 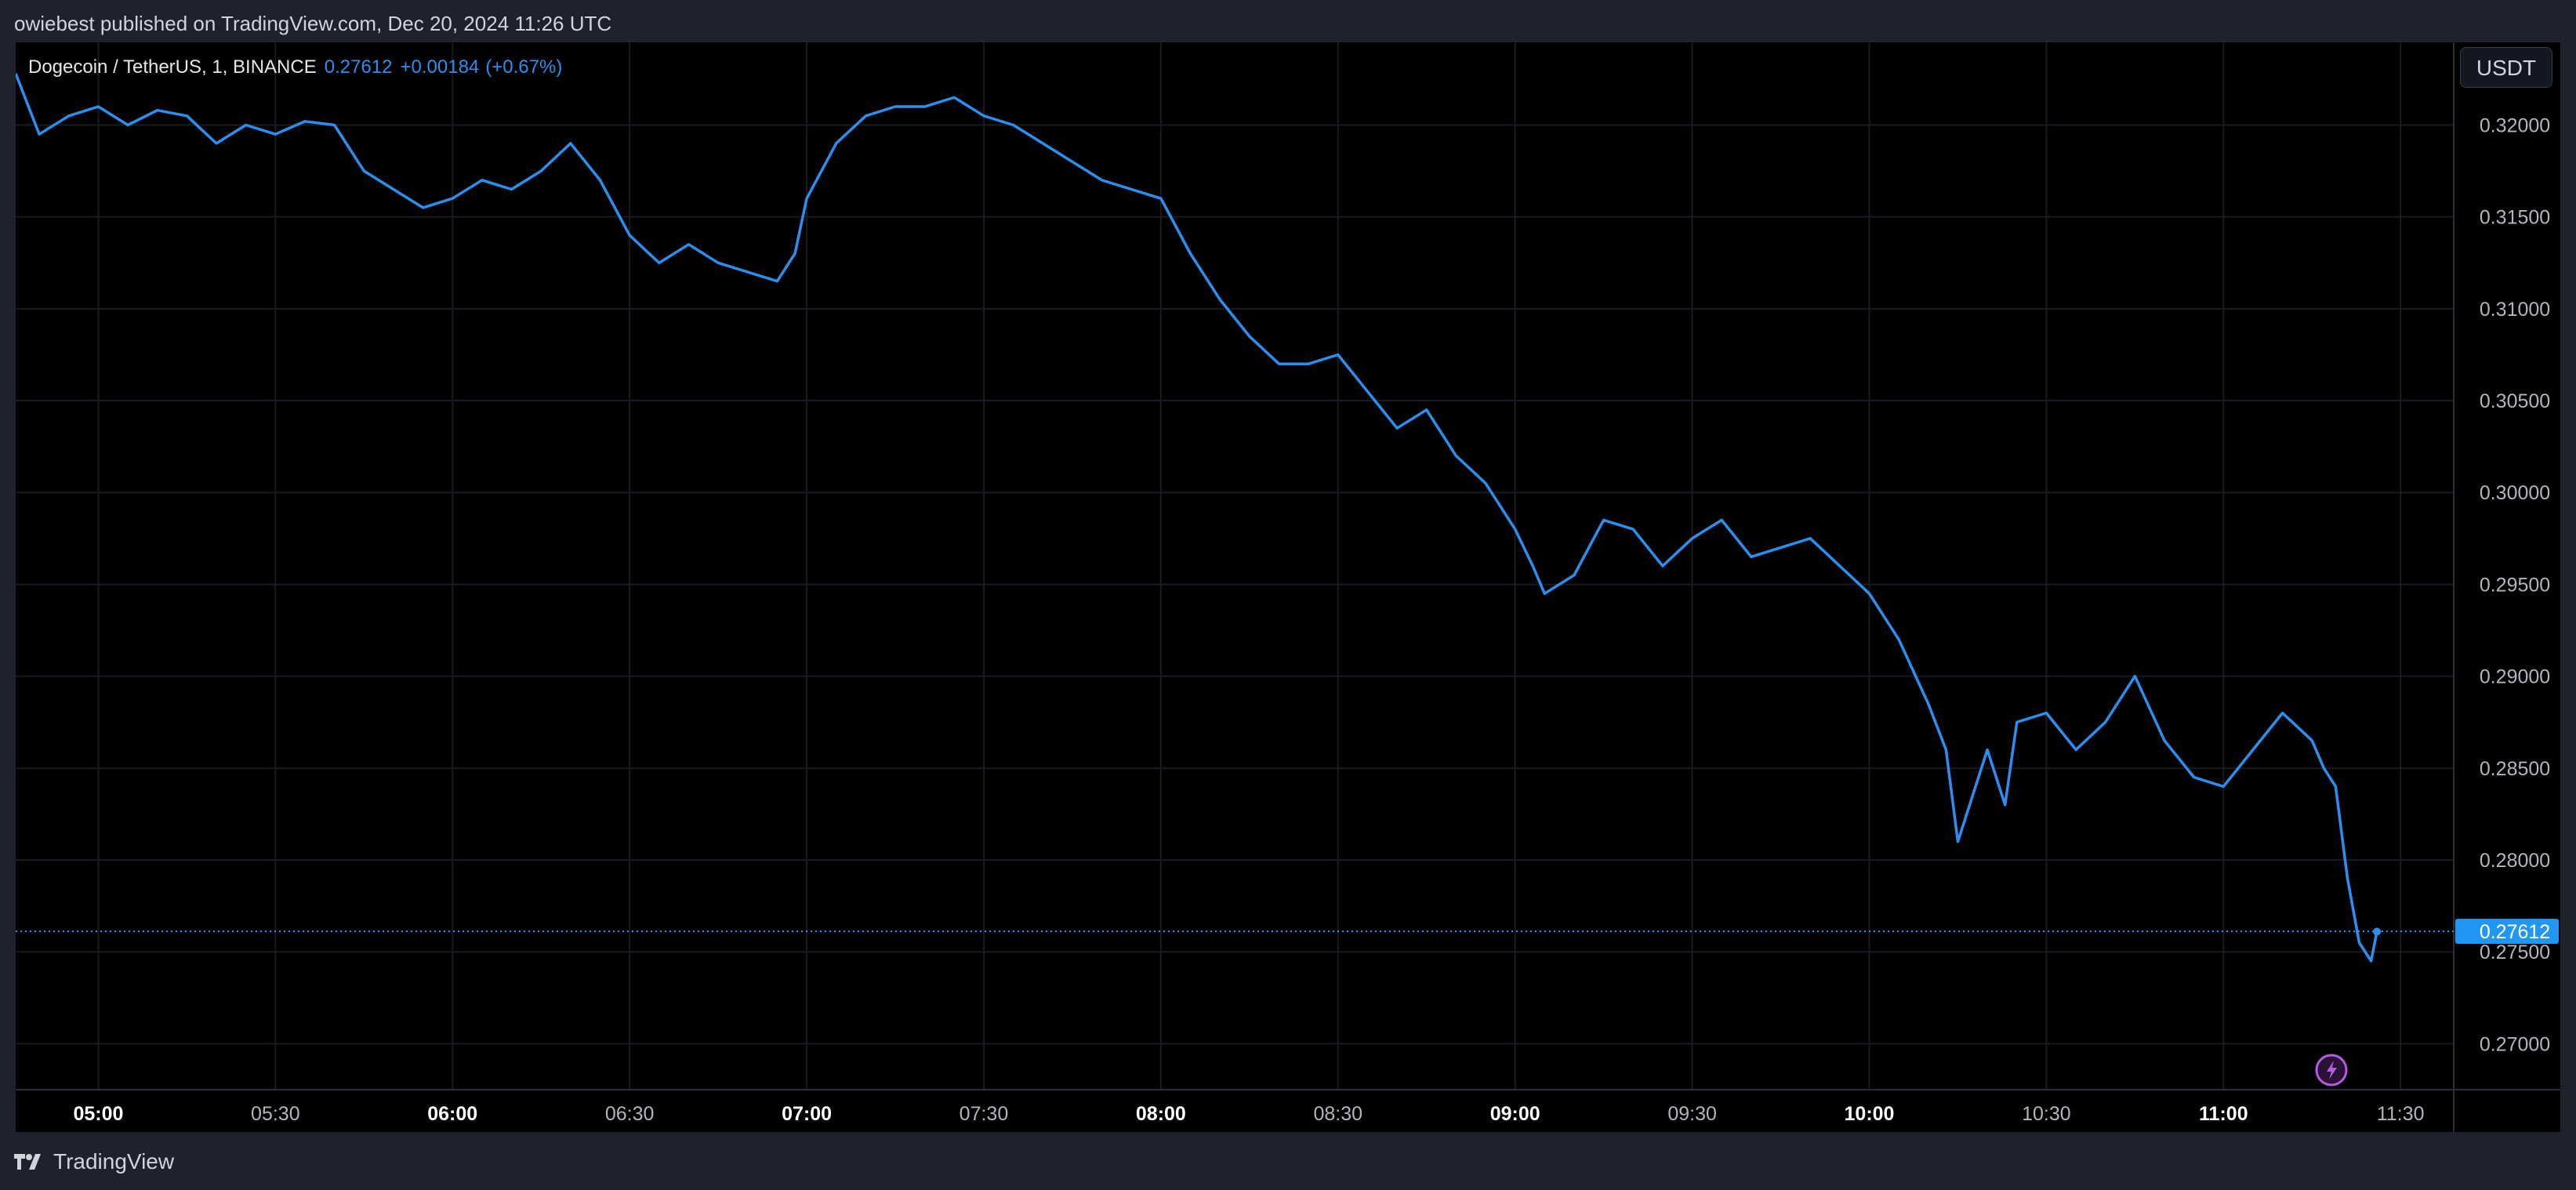 I want to click on legend-last-price: 0.27612, so click(x=358, y=67).